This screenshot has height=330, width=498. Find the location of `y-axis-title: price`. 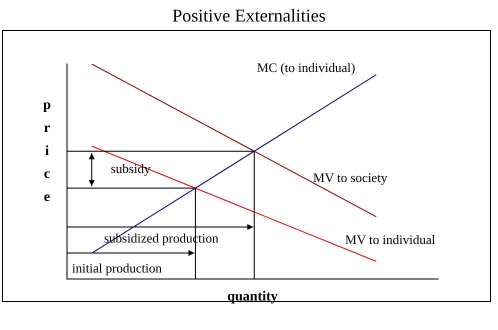

y-axis-title: price is located at coordinates (47, 152).